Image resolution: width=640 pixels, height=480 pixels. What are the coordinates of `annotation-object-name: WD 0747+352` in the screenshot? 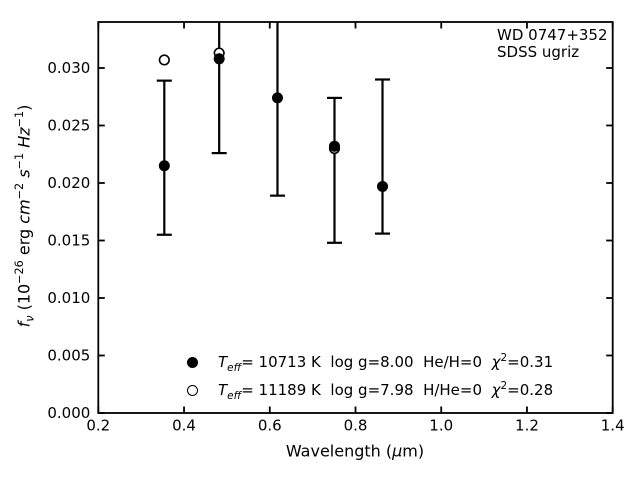 It's located at (552, 35).